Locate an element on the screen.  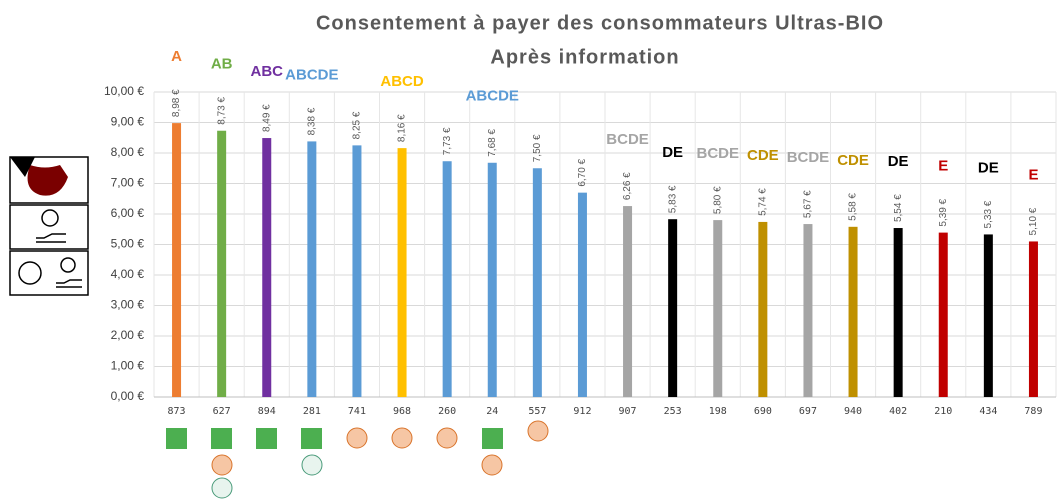
group-label: AB is located at coordinates (222, 64).